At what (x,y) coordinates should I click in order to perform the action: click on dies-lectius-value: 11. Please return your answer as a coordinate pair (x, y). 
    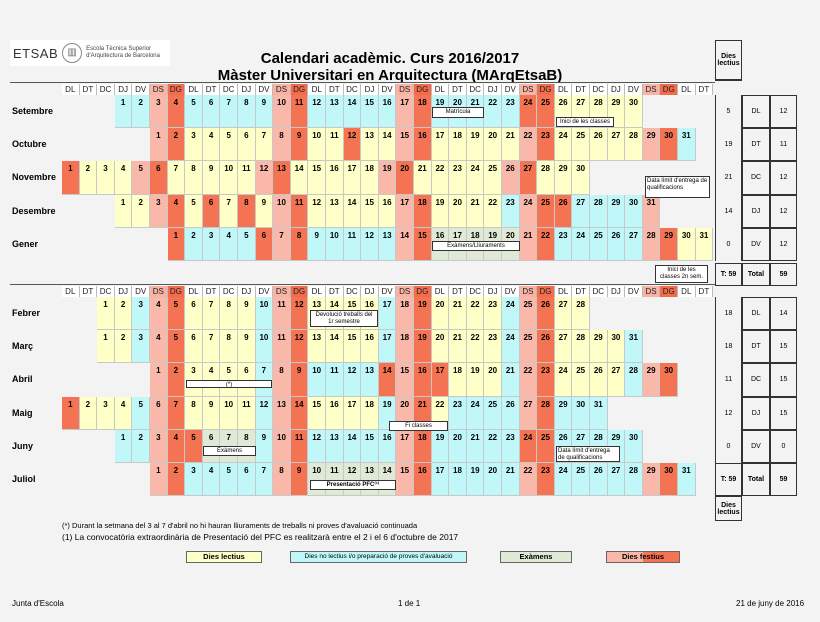
    Looking at the image, I should click on (728, 380).